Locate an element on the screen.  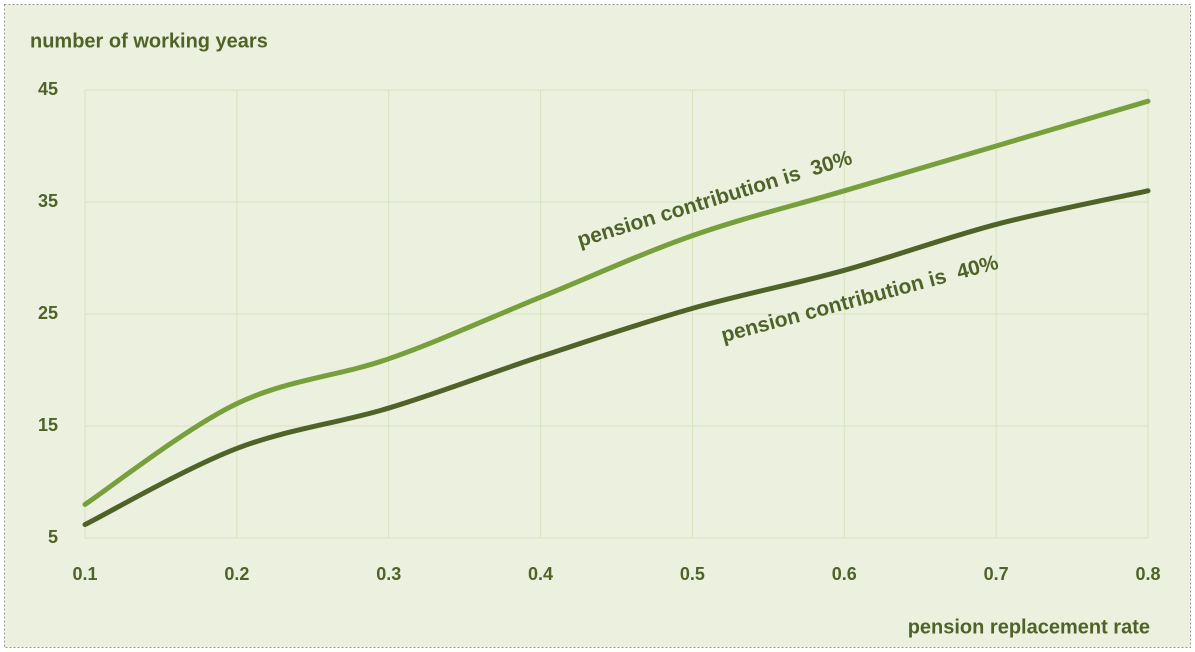
x-tick-label: 0.8 is located at coordinates (1147, 574).